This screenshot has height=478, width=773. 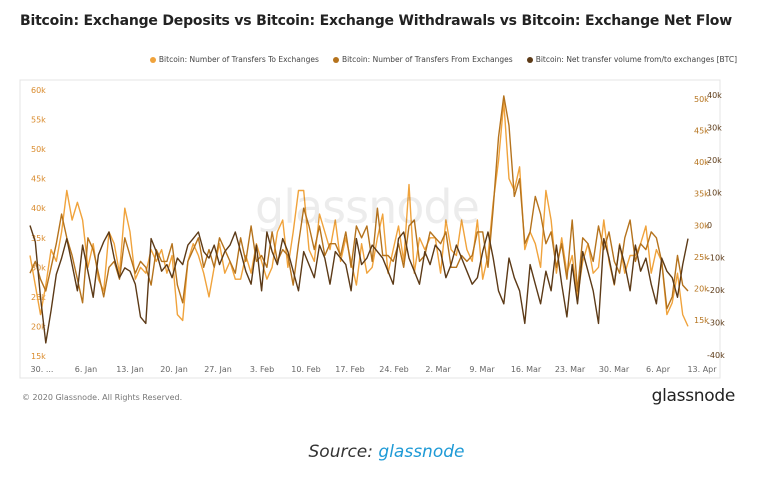 What do you see at coordinates (38, 356) in the screenshot?
I see `left-axis-tick-label: 15k` at bounding box center [38, 356].